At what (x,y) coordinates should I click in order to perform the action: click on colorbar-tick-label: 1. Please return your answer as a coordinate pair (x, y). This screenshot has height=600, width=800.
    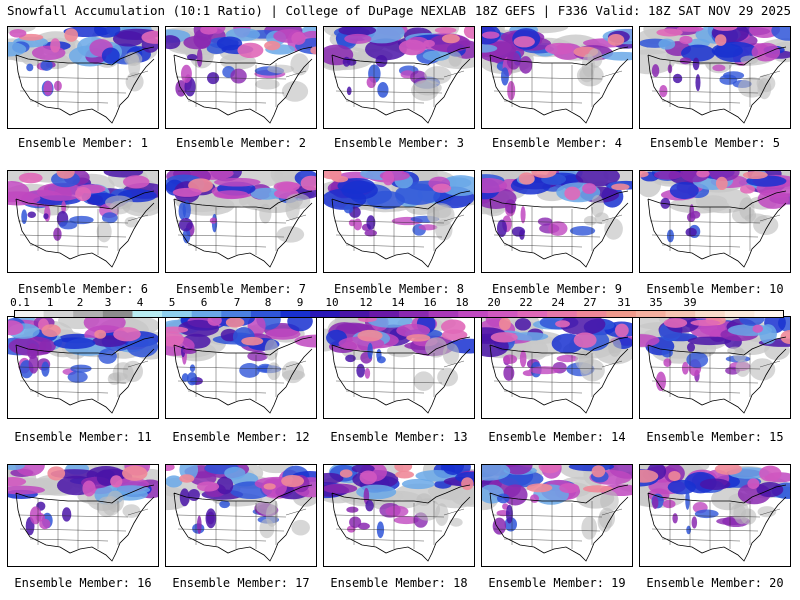
    Looking at the image, I should click on (50, 302).